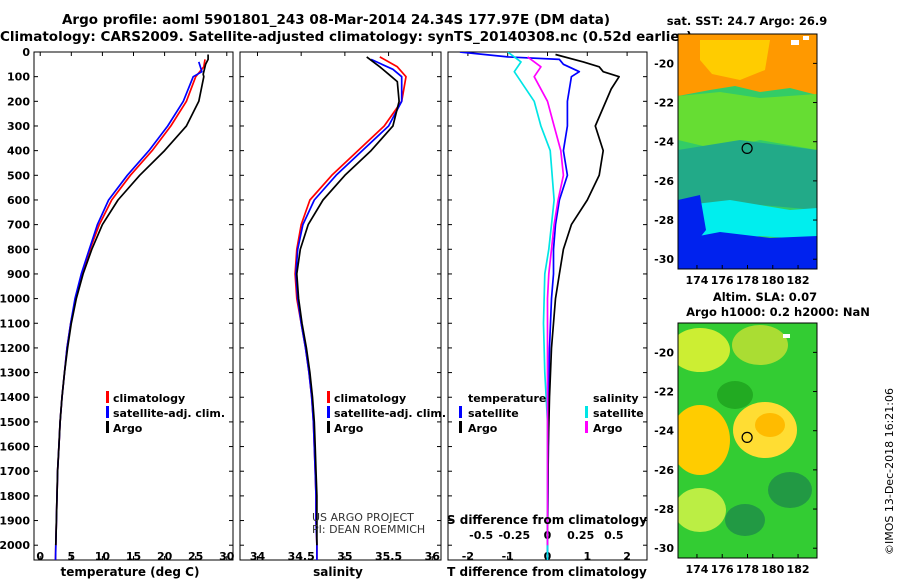  Describe the element at coordinates (546, 301) in the screenshot. I see `series-line-s-argo` at that location.